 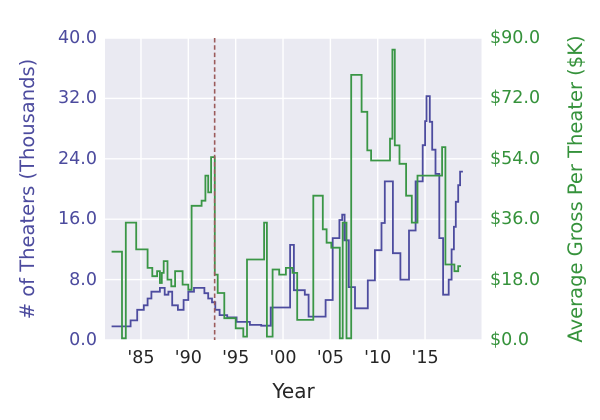 I want to click on x-tick-label: '95, so click(x=236, y=358).